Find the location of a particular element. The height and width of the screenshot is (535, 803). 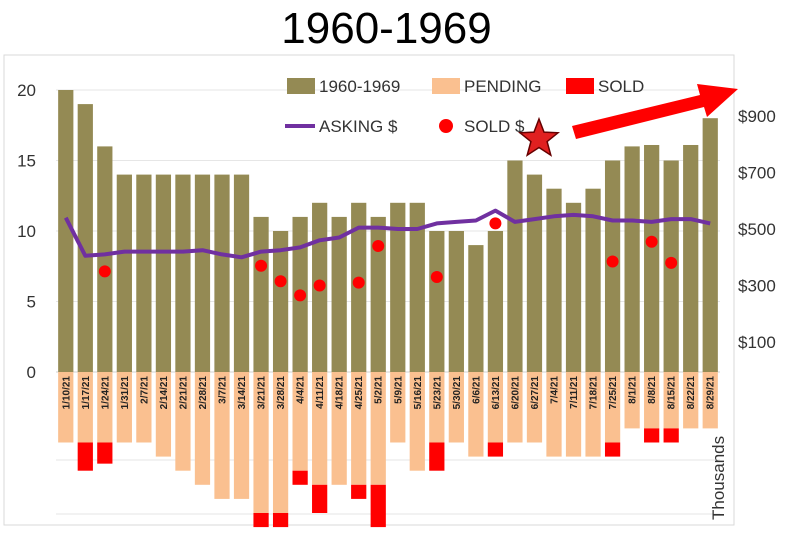

sold-dots is located at coordinates (388, 259).